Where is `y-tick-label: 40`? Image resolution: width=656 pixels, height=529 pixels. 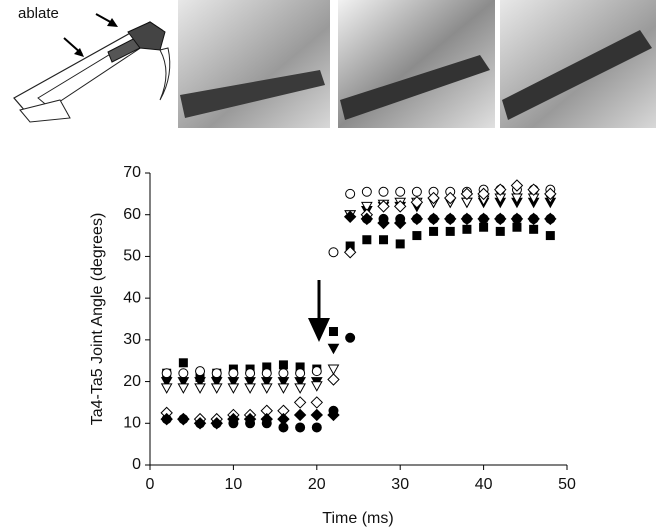
y-tick-label: 40 is located at coordinates (132, 297).